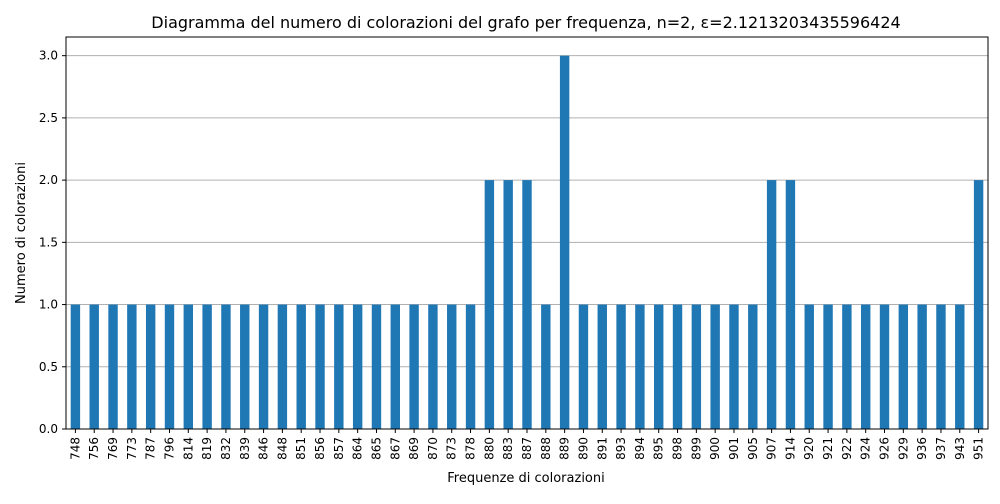 Image resolution: width=1000 pixels, height=504 pixels. I want to click on x-tick-label: 900, so click(715, 448).